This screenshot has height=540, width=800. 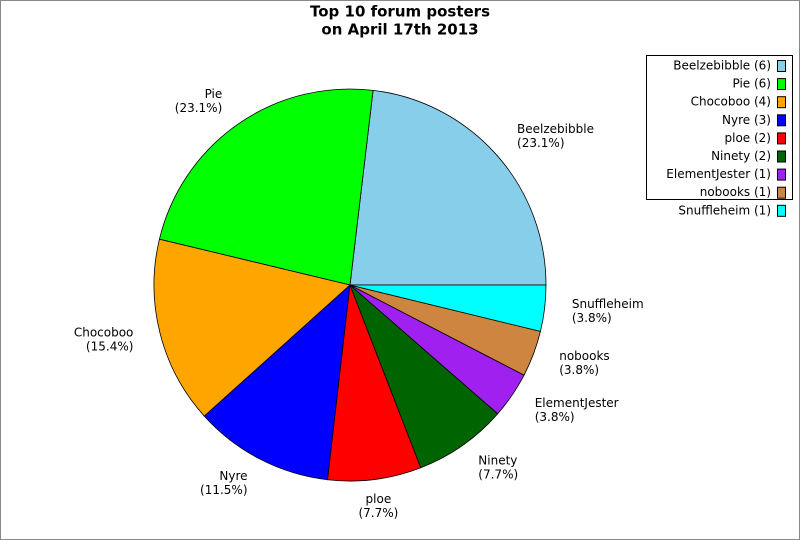 What do you see at coordinates (584, 356) in the screenshot?
I see `slice-label: nobooks` at bounding box center [584, 356].